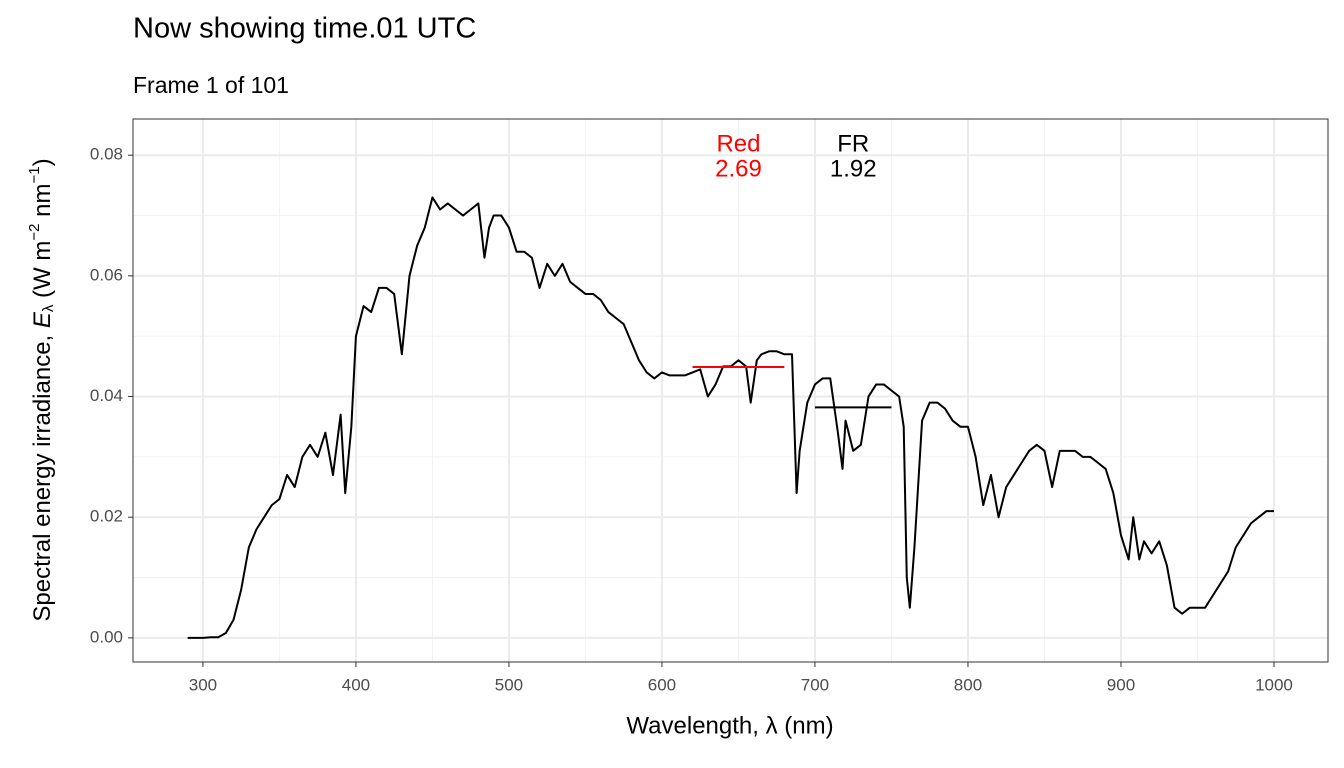  What do you see at coordinates (509, 684) in the screenshot?
I see `x-tick-label: 500` at bounding box center [509, 684].